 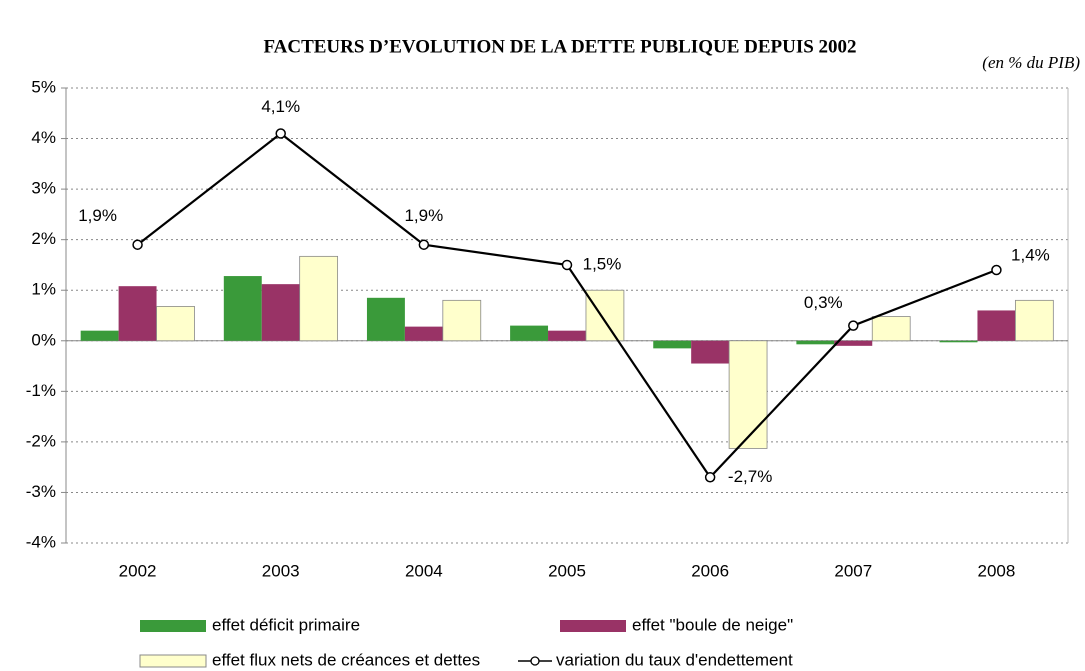 I want to click on legend-marker, so click(x=535, y=661).